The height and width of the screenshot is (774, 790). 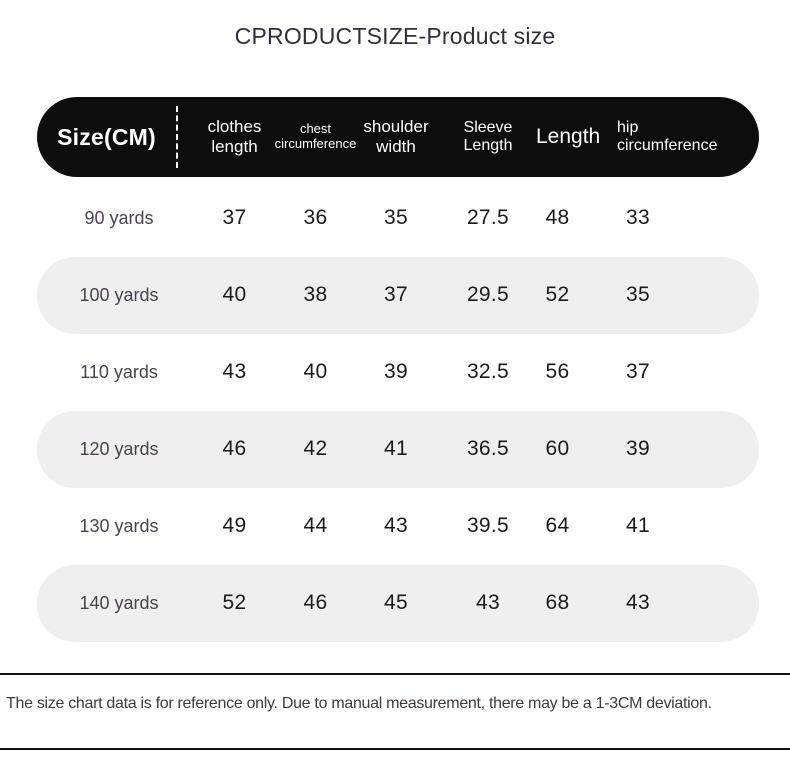 I want to click on table-row: 120 yards 46 42 41 36.5 60 39, so click(x=398, y=449).